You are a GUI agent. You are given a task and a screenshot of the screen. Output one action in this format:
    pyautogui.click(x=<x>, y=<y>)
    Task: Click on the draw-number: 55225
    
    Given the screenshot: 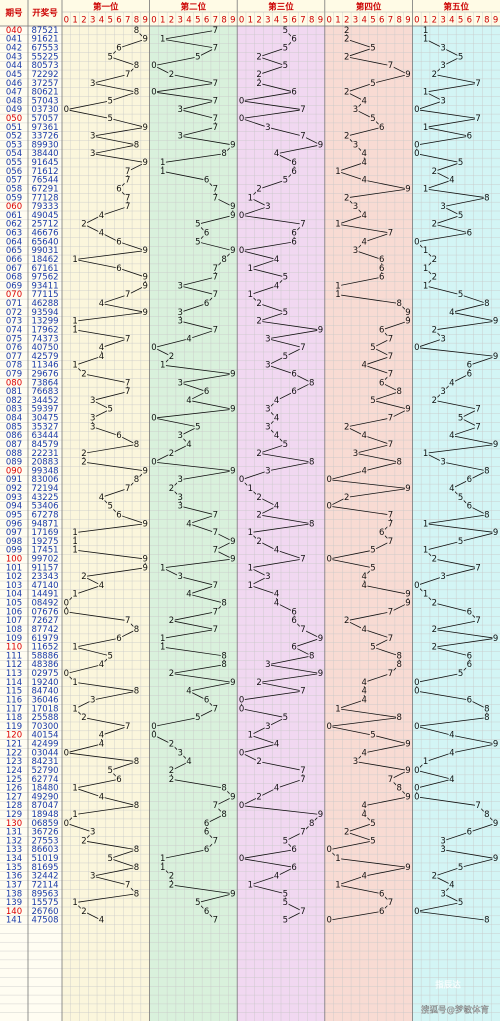 What is the action you would take?
    pyautogui.click(x=44, y=57)
    